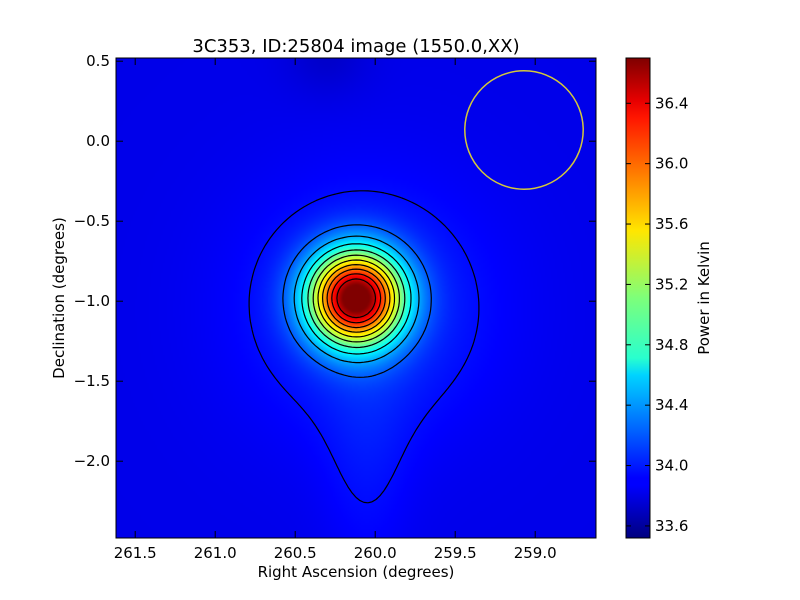 This screenshot has height=600, width=800. I want to click on y-axis-label: Declination (degrees), so click(59, 298).